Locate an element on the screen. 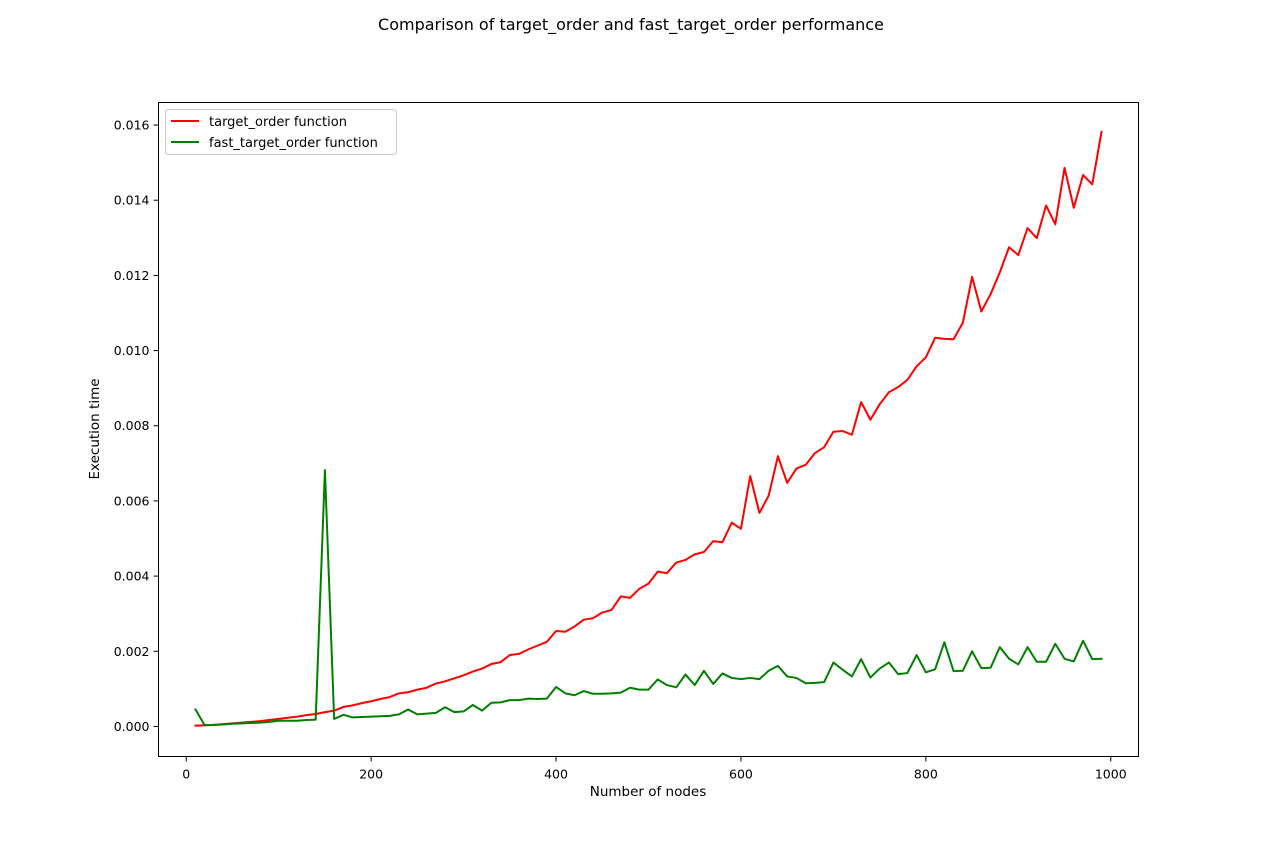 The image size is (1264, 849). x-tick-label: 800 is located at coordinates (926, 774).